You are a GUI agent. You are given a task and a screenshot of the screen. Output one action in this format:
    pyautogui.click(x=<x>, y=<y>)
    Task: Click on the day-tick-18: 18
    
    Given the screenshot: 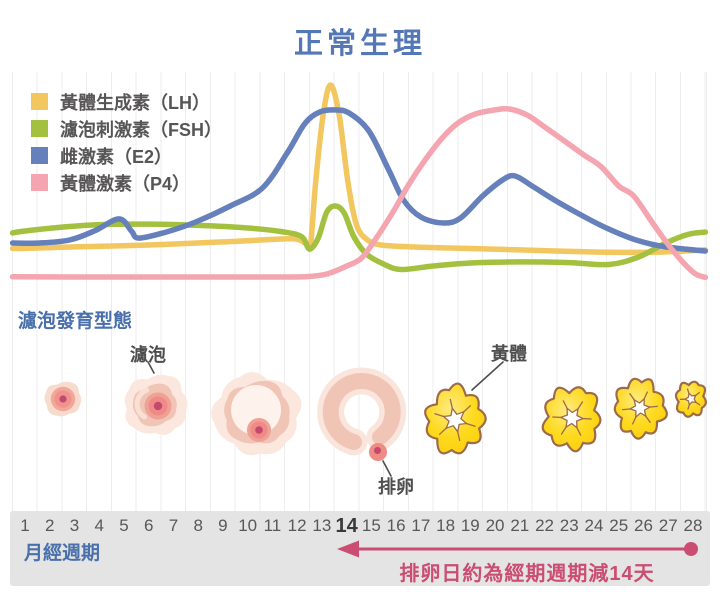 What is the action you would take?
    pyautogui.click(x=446, y=525)
    